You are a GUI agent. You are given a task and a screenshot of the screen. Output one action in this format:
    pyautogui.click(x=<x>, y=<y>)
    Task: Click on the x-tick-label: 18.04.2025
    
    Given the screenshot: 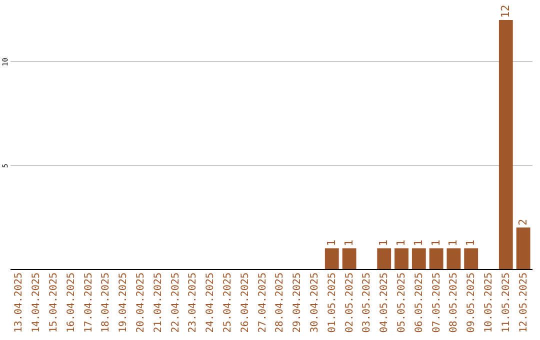 What is the action you would take?
    pyautogui.click(x=106, y=302)
    